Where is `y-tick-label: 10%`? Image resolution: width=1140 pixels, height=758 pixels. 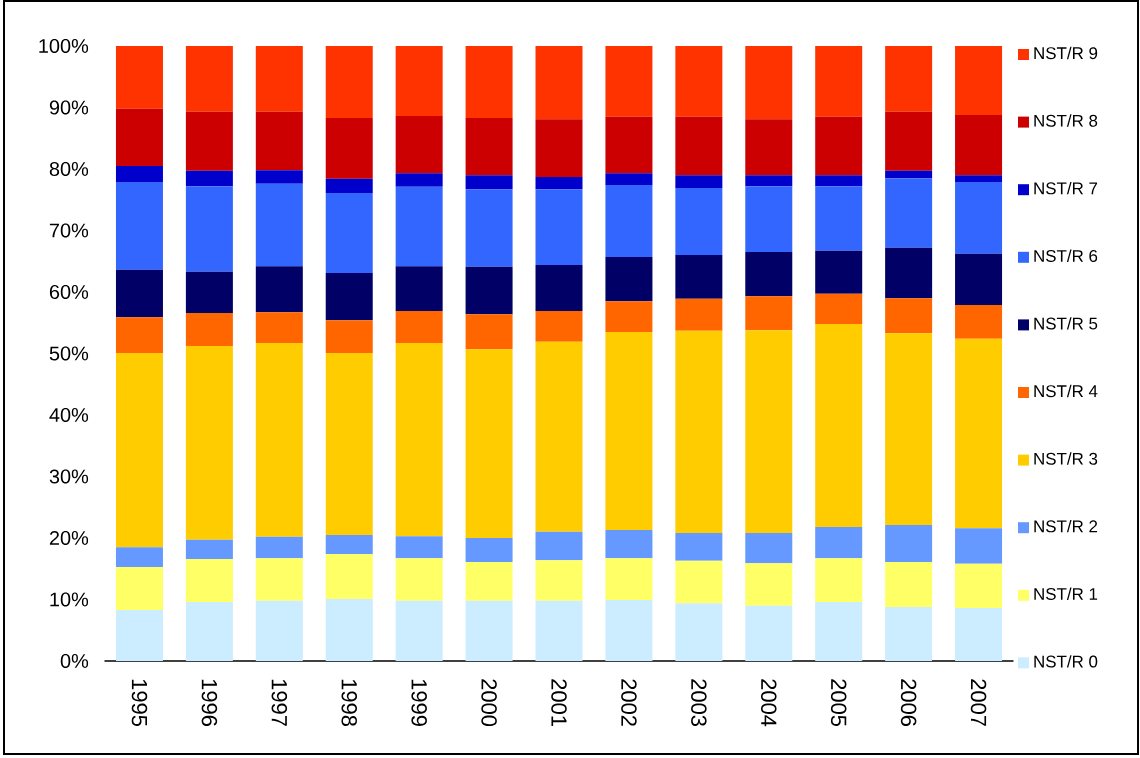
y-tick-label: 10% is located at coordinates (69, 599).